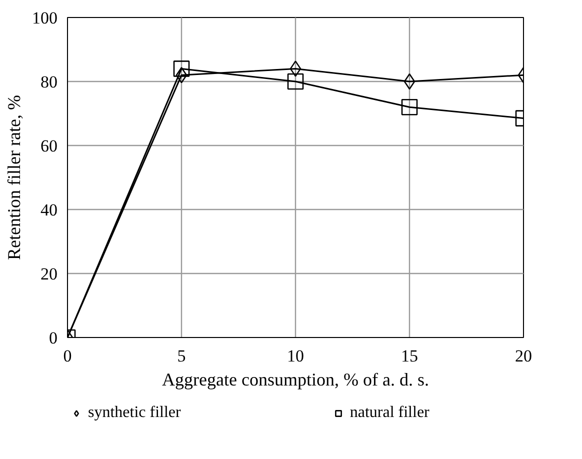 This screenshot has width=582, height=459. I want to click on y-axis-title: Retention filler rate, %, so click(14, 177).